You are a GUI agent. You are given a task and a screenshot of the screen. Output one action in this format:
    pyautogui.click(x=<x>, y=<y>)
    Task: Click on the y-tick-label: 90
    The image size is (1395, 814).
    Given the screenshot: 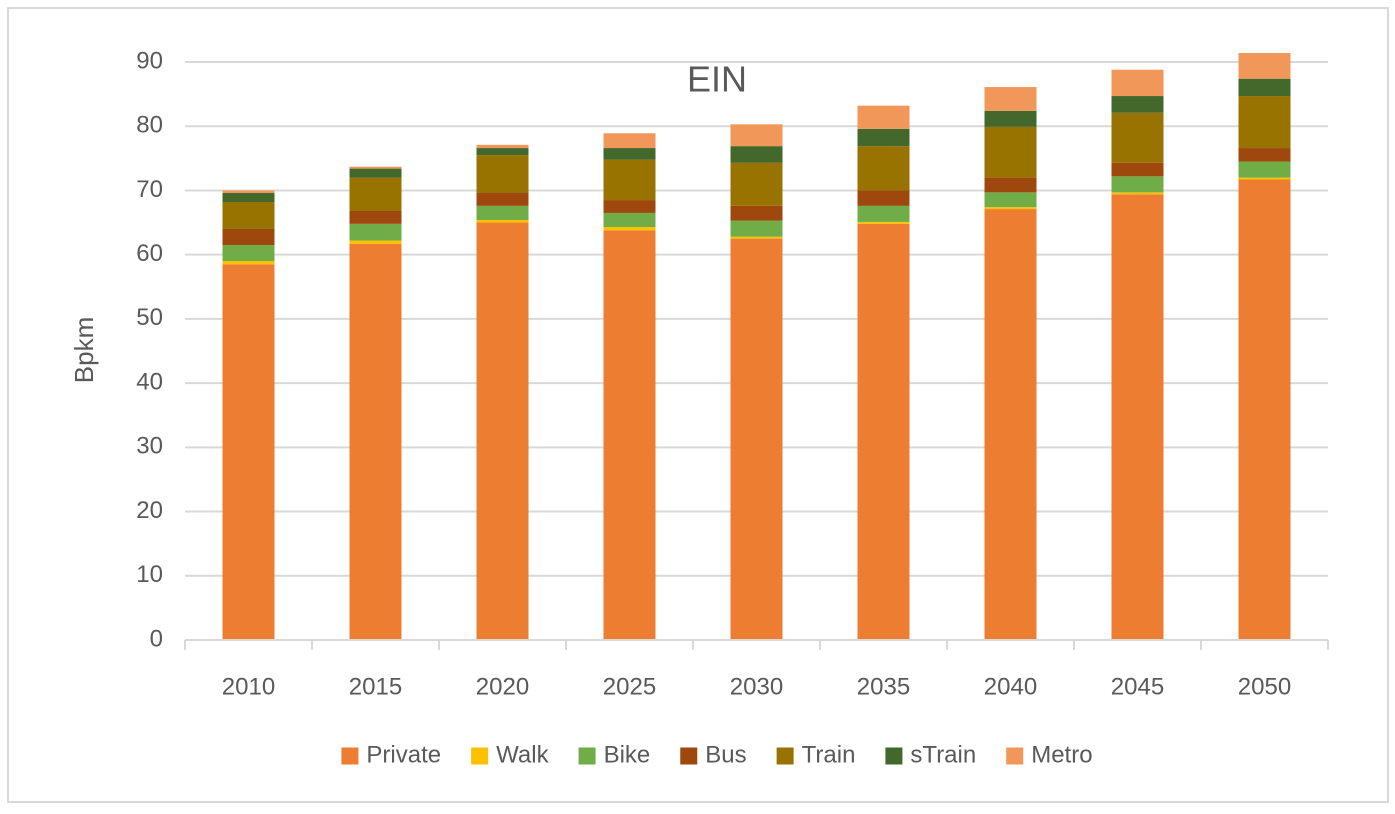 What is the action you would take?
    pyautogui.click(x=149, y=60)
    